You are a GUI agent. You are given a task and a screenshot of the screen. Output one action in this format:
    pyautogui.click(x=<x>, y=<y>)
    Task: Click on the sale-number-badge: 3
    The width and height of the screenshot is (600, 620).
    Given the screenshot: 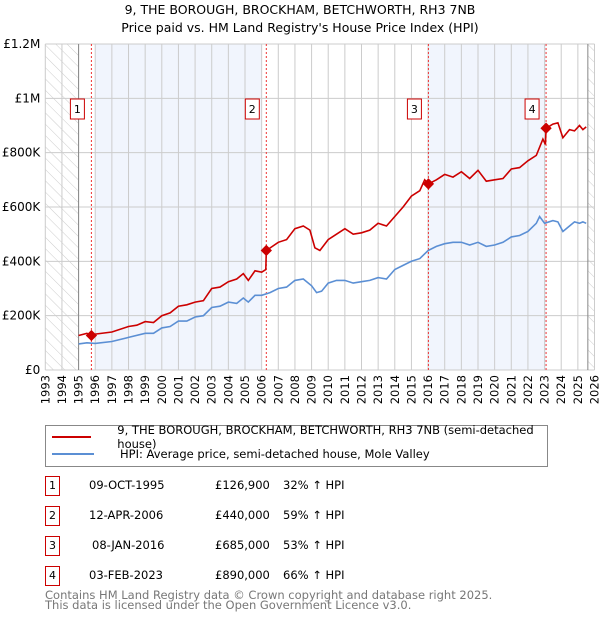 What is the action you would take?
    pyautogui.click(x=52, y=546)
    